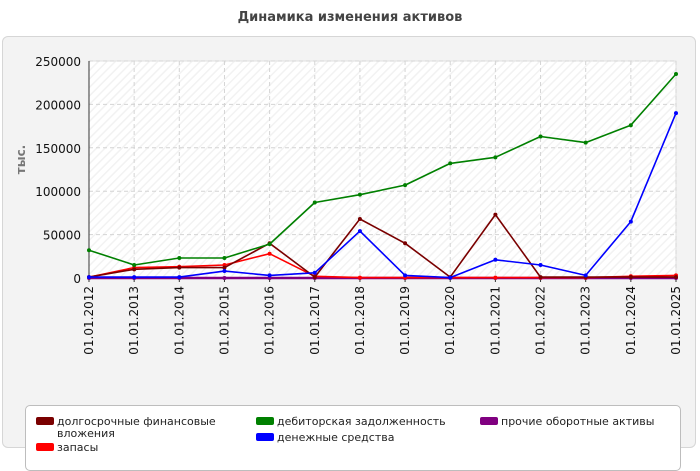  Describe the element at coordinates (136, 427) in the screenshot. I see `legend-label: долгосрочные финансовые вложения` at that location.